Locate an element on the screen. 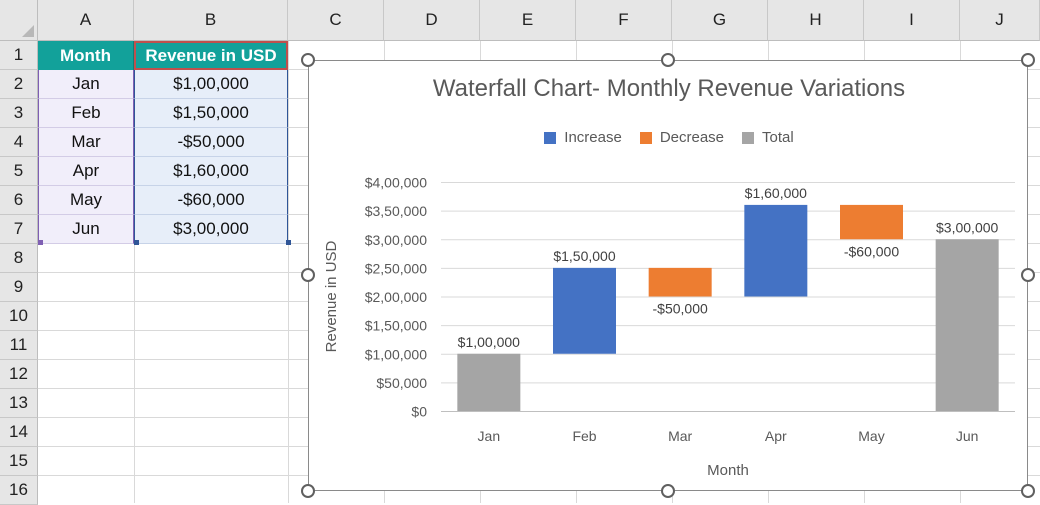 The height and width of the screenshot is (505, 1040). column-header-a: A is located at coordinates (86, 20).